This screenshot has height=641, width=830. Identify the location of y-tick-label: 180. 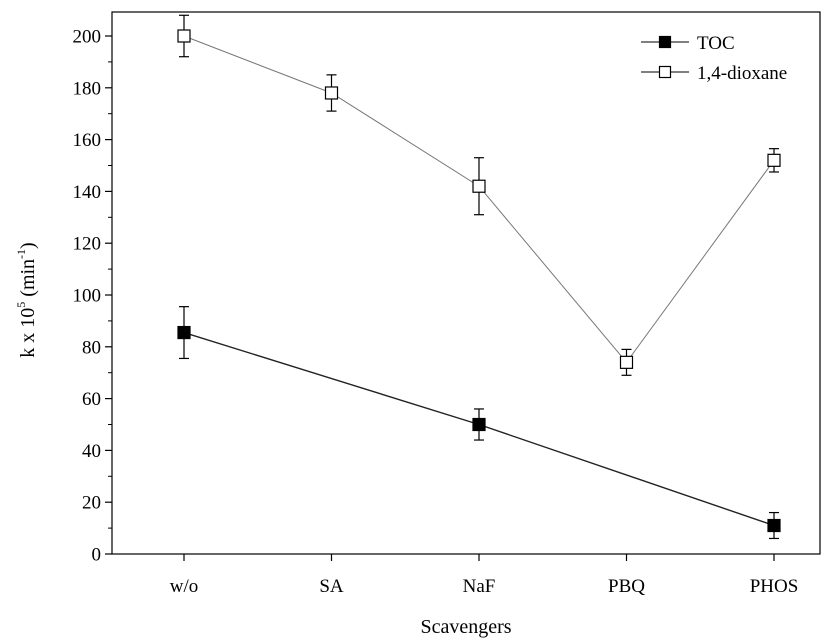
(87, 88).